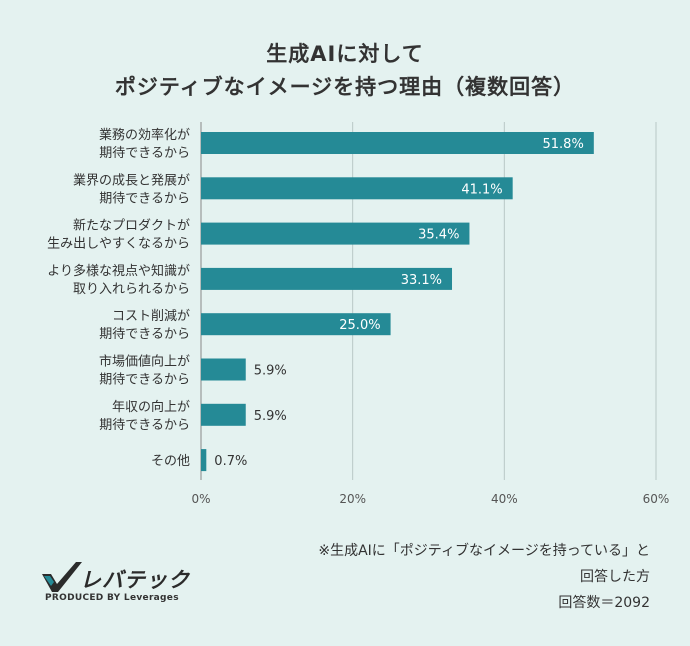  Describe the element at coordinates (421, 280) in the screenshot. I see `bar-value-label: 33.1%` at that location.